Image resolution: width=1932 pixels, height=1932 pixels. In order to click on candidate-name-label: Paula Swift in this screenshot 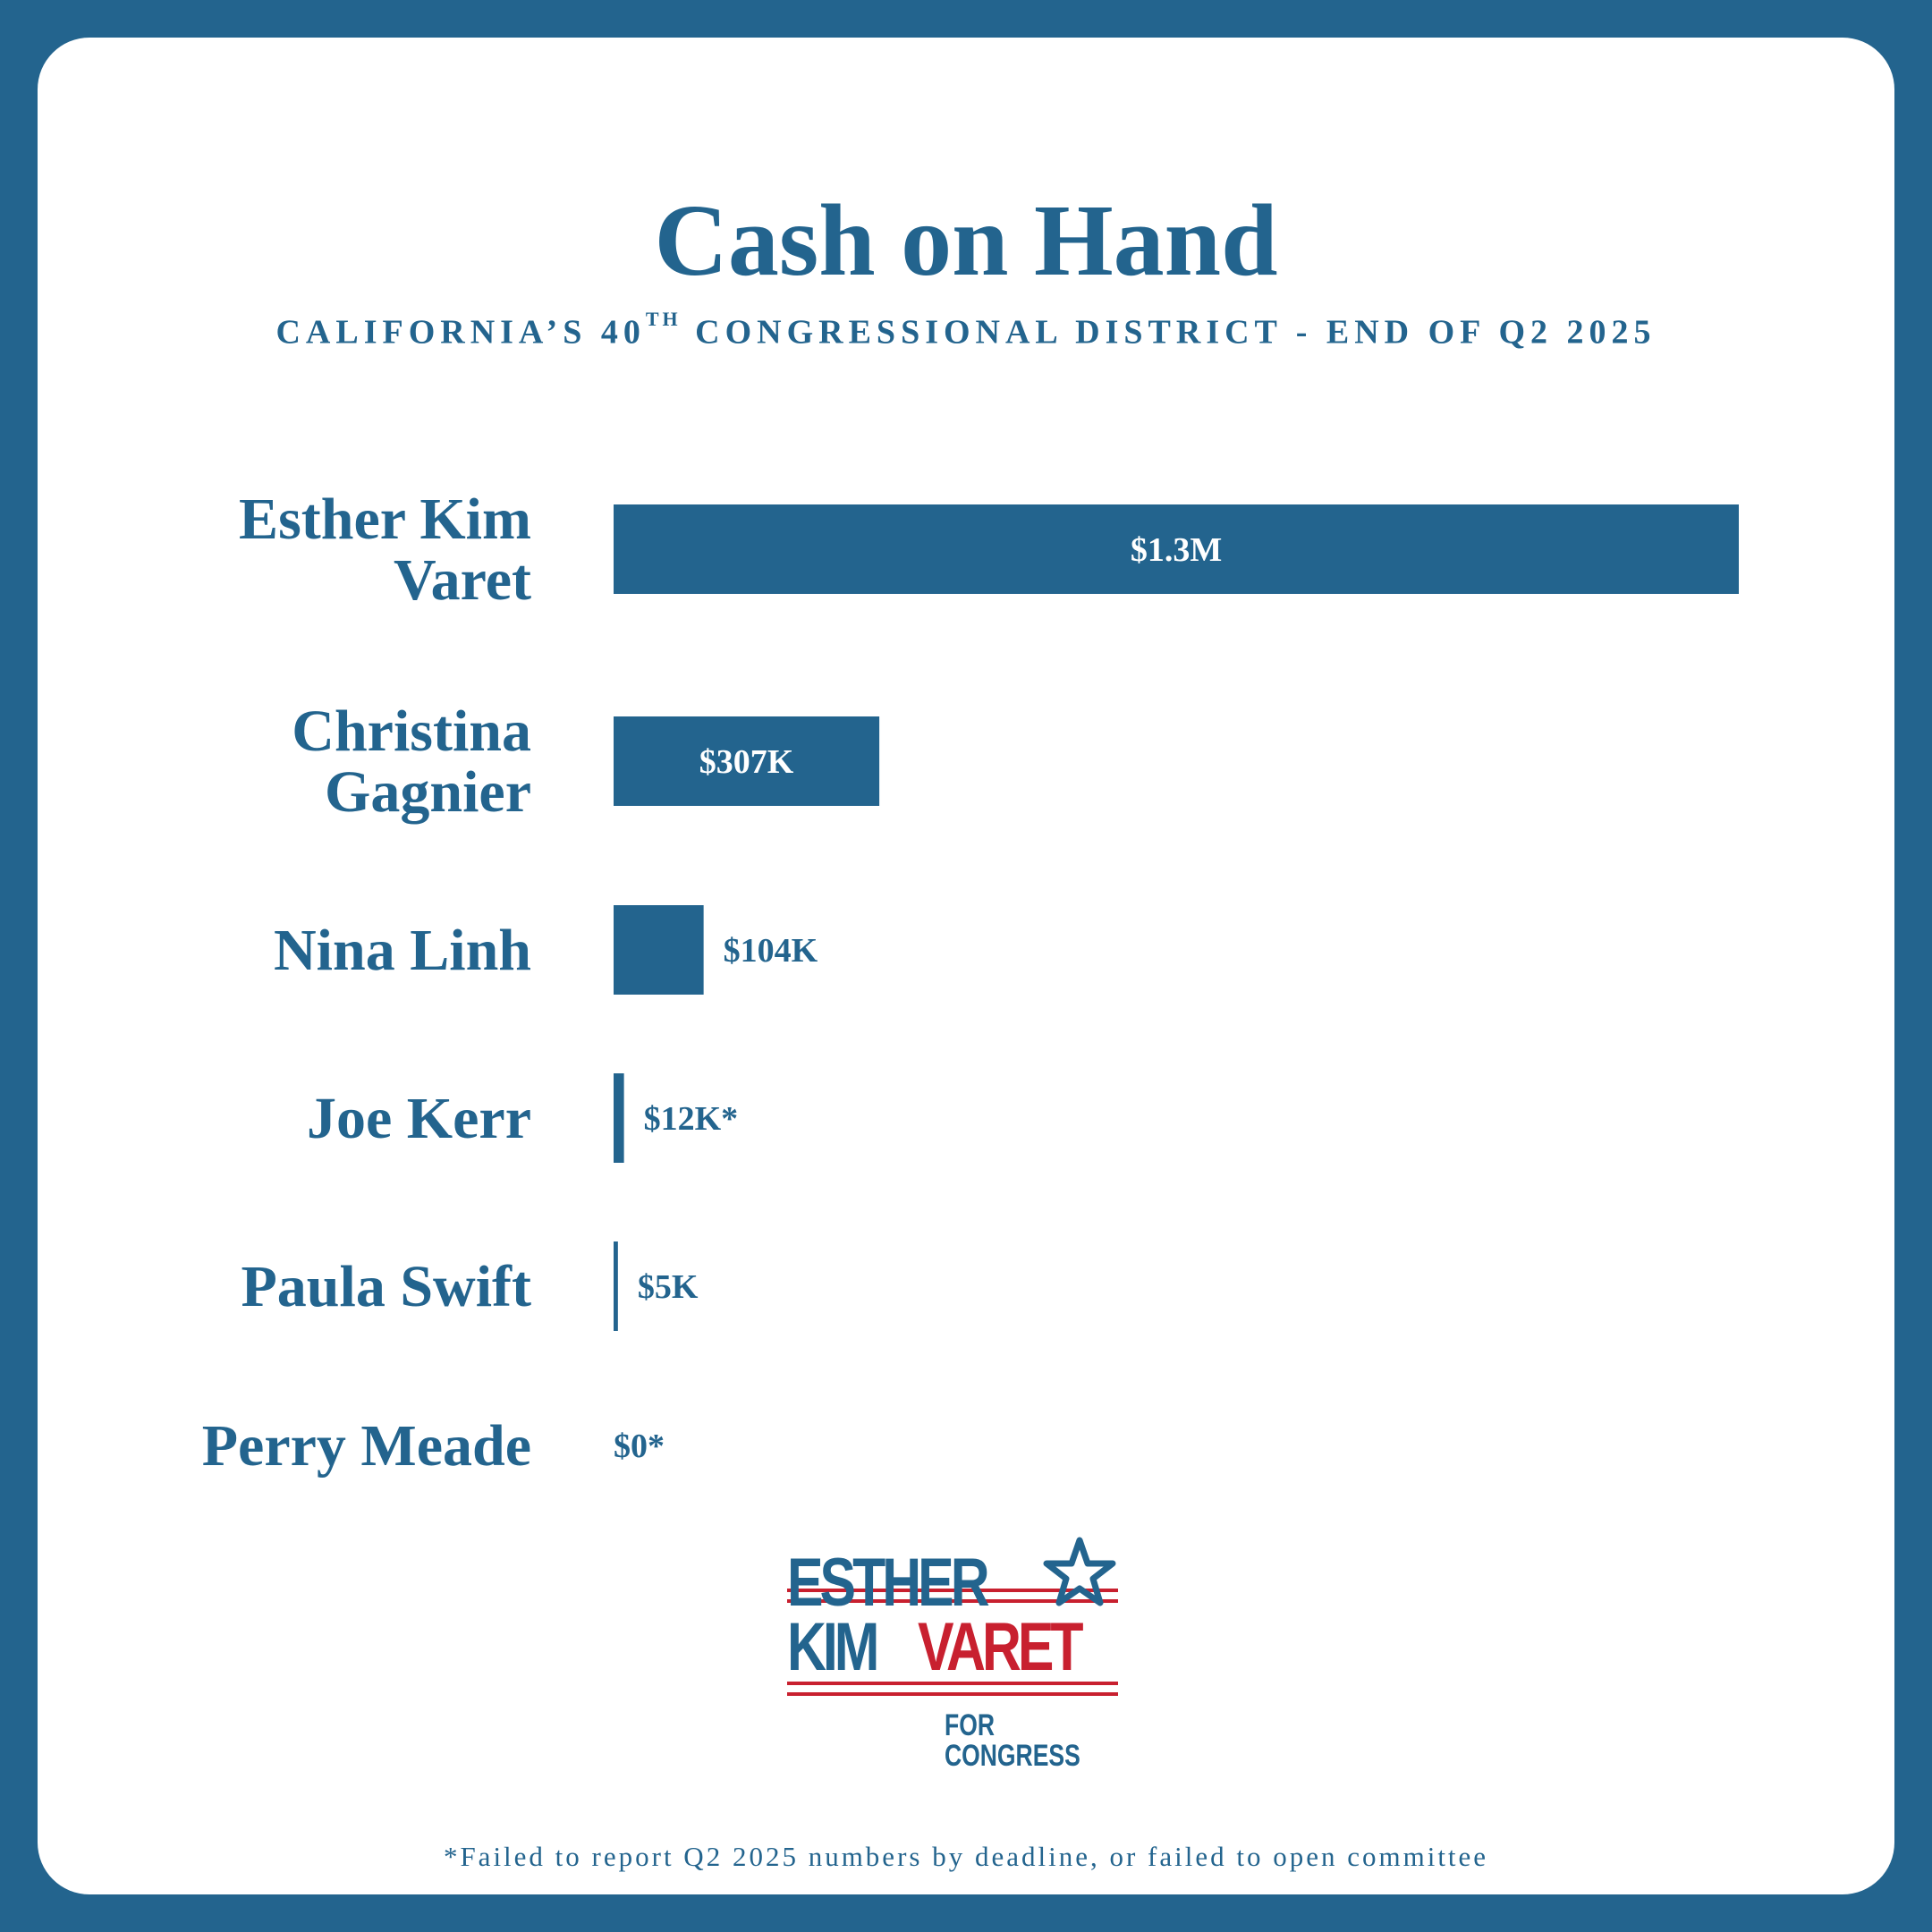, I will do `click(386, 1286)`.